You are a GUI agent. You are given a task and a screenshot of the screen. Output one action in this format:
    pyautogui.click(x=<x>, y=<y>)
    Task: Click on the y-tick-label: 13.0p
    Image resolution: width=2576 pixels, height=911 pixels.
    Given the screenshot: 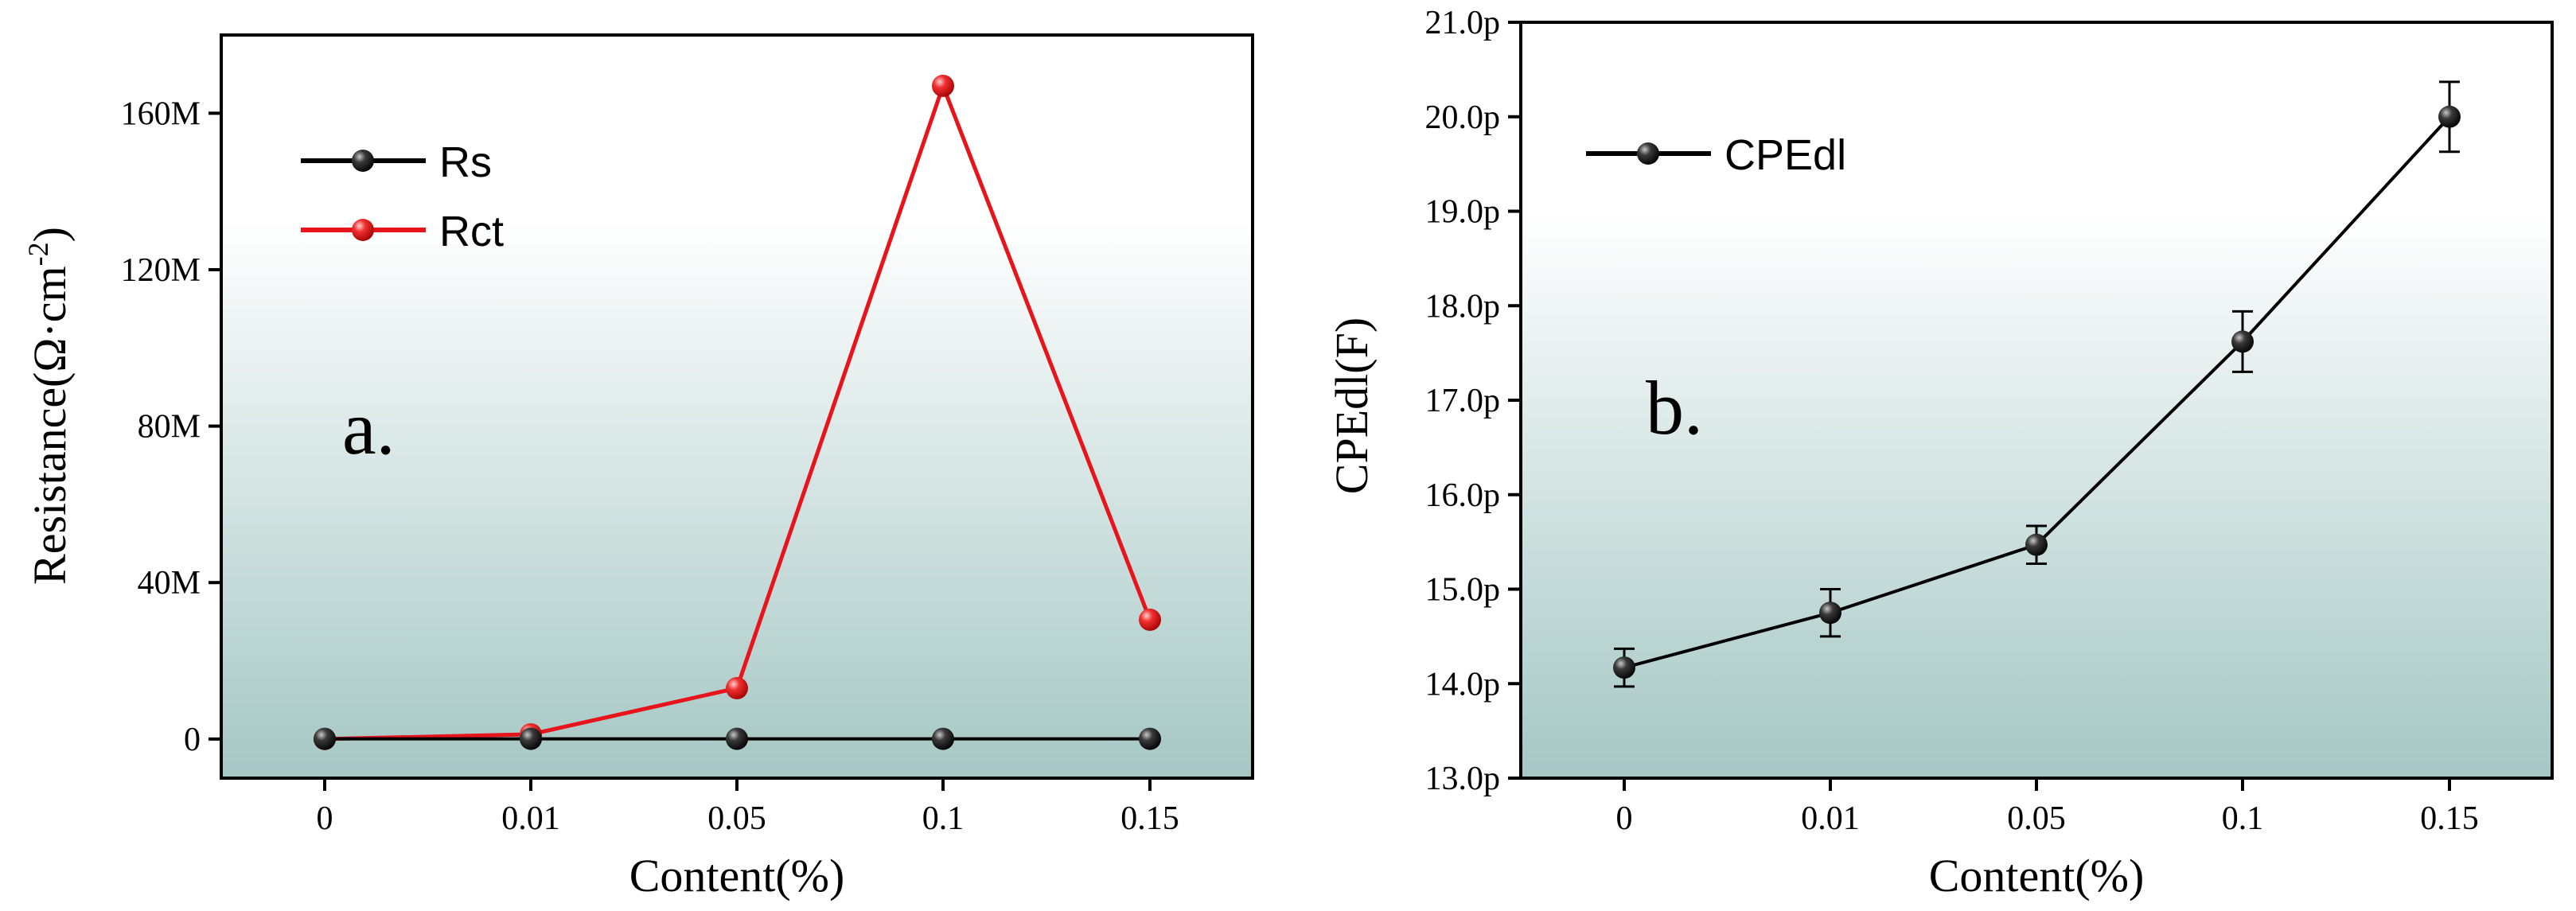 What is the action you would take?
    pyautogui.click(x=1463, y=779)
    